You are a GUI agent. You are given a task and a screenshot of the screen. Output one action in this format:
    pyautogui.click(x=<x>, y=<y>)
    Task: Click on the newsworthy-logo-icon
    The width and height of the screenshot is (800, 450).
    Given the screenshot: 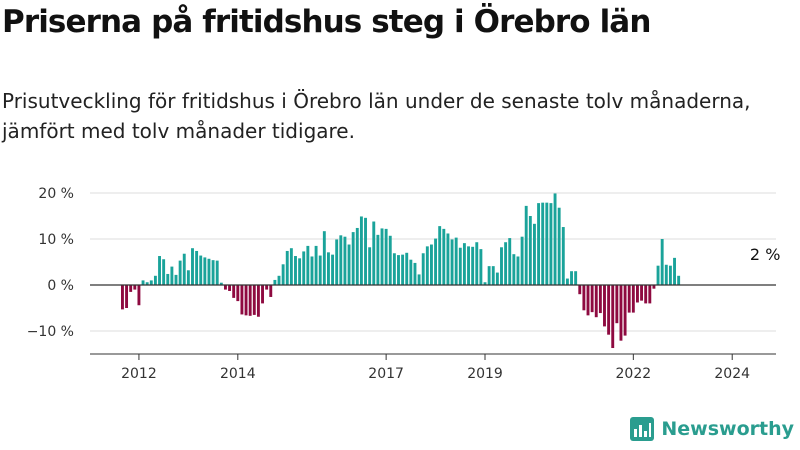 What is the action you would take?
    pyautogui.click(x=642, y=429)
    